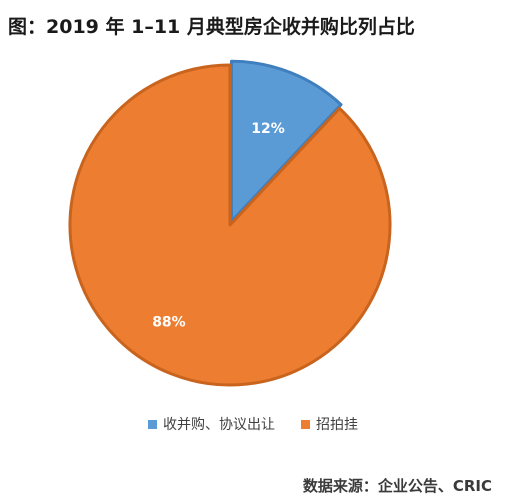  What do you see at coordinates (152, 424) in the screenshot?
I see `legend-swatch-acquisition` at bounding box center [152, 424].